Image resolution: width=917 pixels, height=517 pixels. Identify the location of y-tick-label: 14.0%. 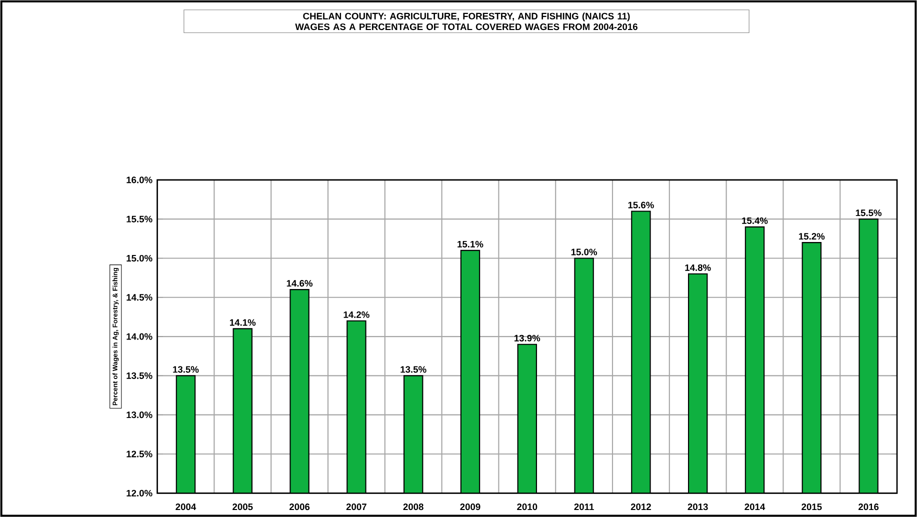
(139, 336).